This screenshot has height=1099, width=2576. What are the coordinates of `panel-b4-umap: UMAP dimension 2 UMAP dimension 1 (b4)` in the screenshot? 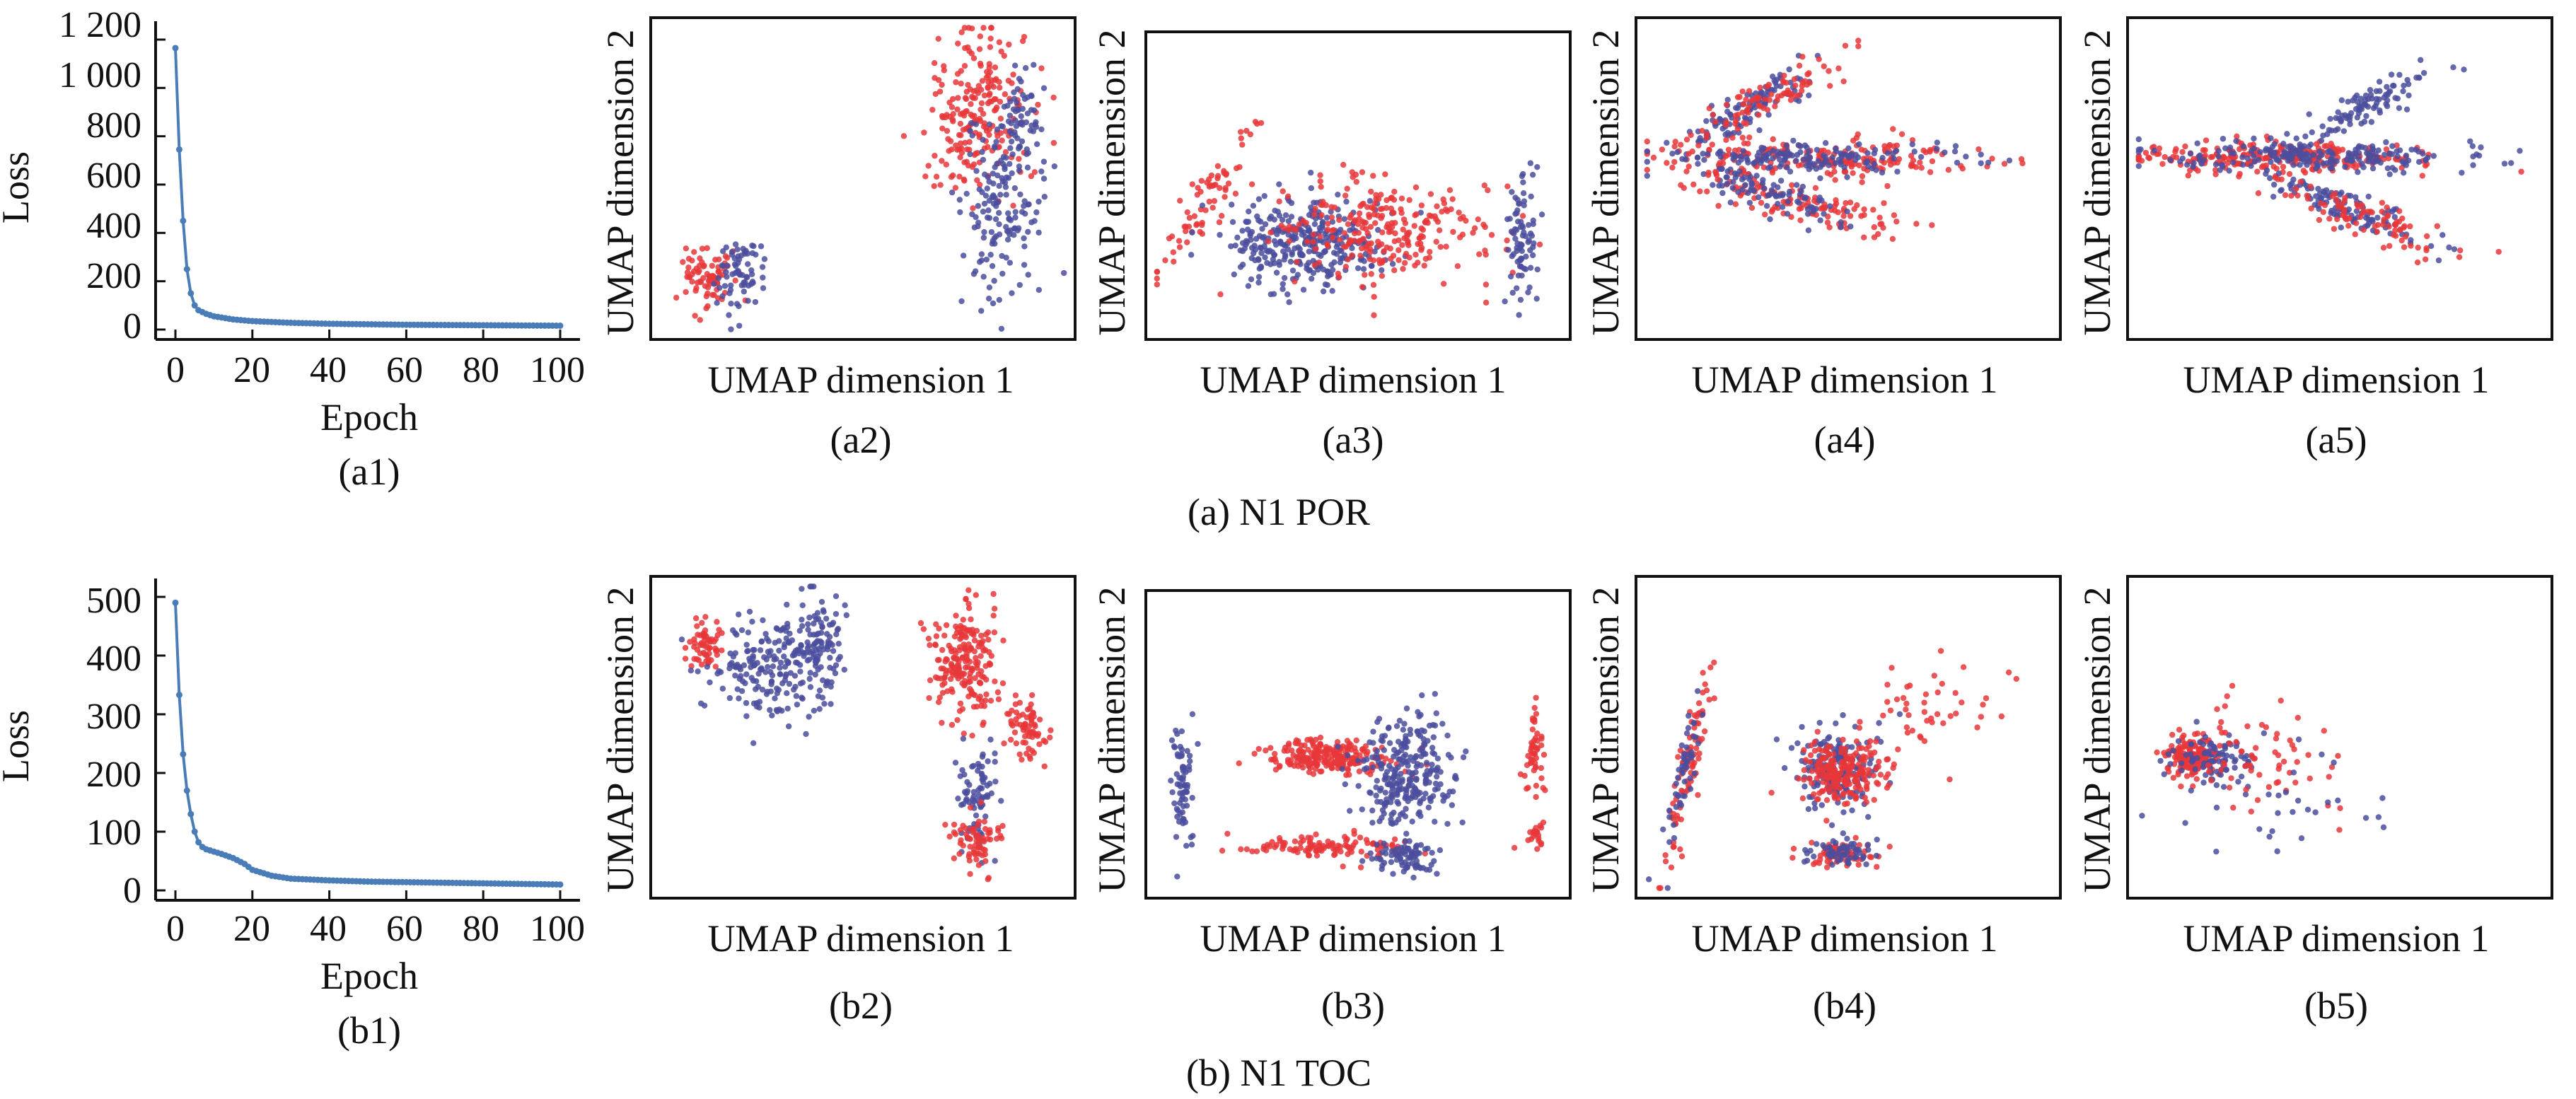 It's located at (1791, 806).